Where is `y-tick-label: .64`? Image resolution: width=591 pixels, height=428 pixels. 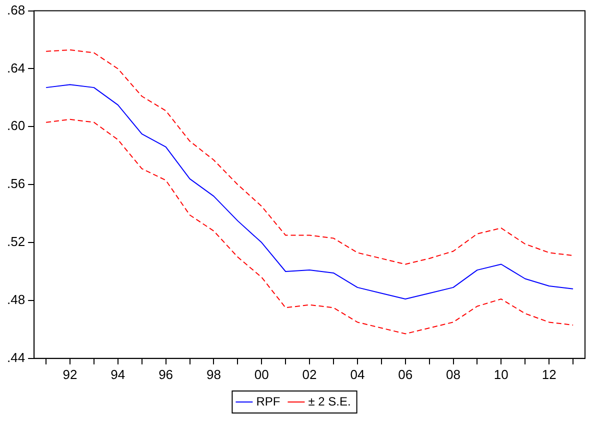
y-tick-label: .64 is located at coordinates (16, 68).